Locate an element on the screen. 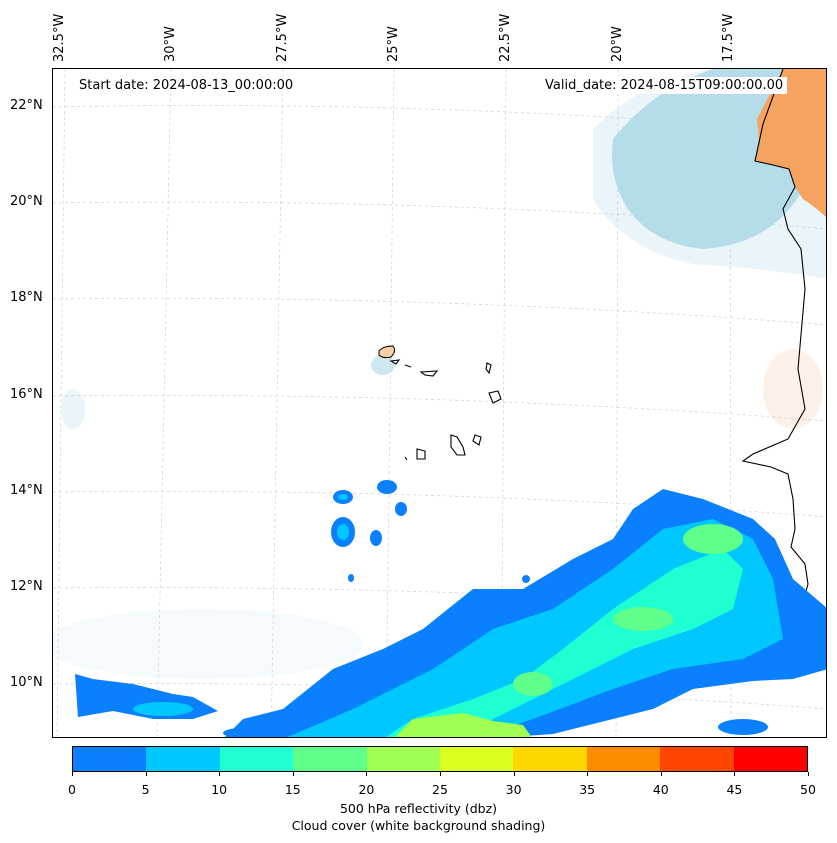 The image size is (837, 843). reflectivity-cell-j is located at coordinates (253, 732).